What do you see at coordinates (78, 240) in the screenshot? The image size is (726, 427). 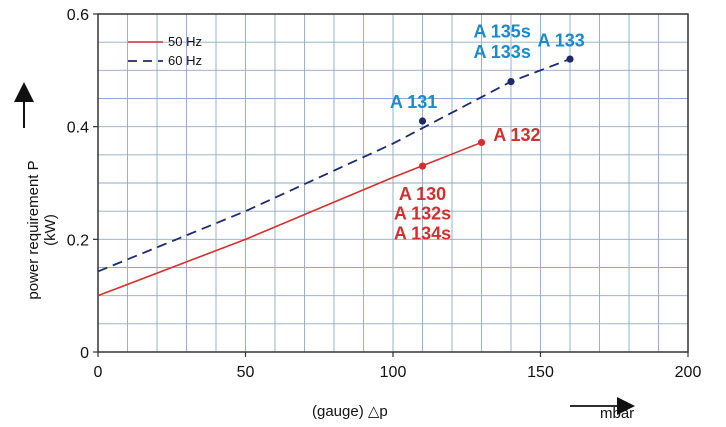 I see `y-tick-label: 0.2` at bounding box center [78, 240].